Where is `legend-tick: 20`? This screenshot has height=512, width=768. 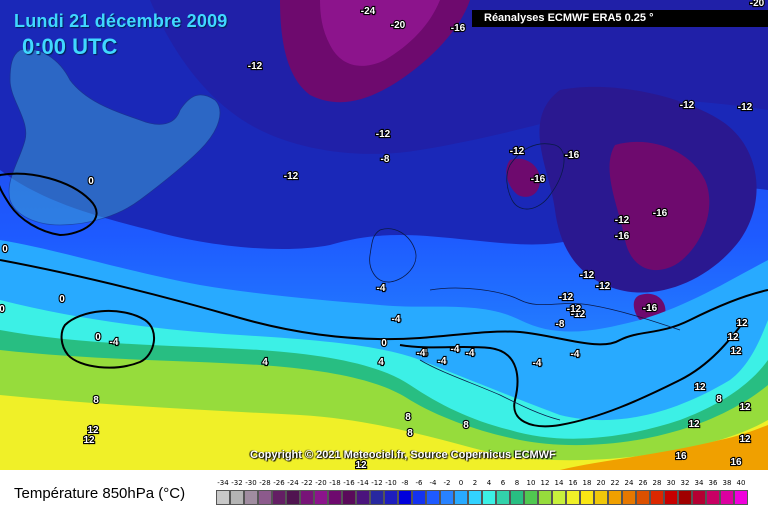 legend-tick: 20 is located at coordinates (601, 483).